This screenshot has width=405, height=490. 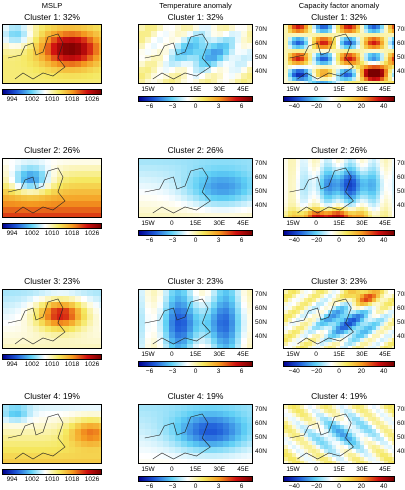 I want to click on panel-title-mslp-3: Cluster 3: 23%, so click(x=52, y=281).